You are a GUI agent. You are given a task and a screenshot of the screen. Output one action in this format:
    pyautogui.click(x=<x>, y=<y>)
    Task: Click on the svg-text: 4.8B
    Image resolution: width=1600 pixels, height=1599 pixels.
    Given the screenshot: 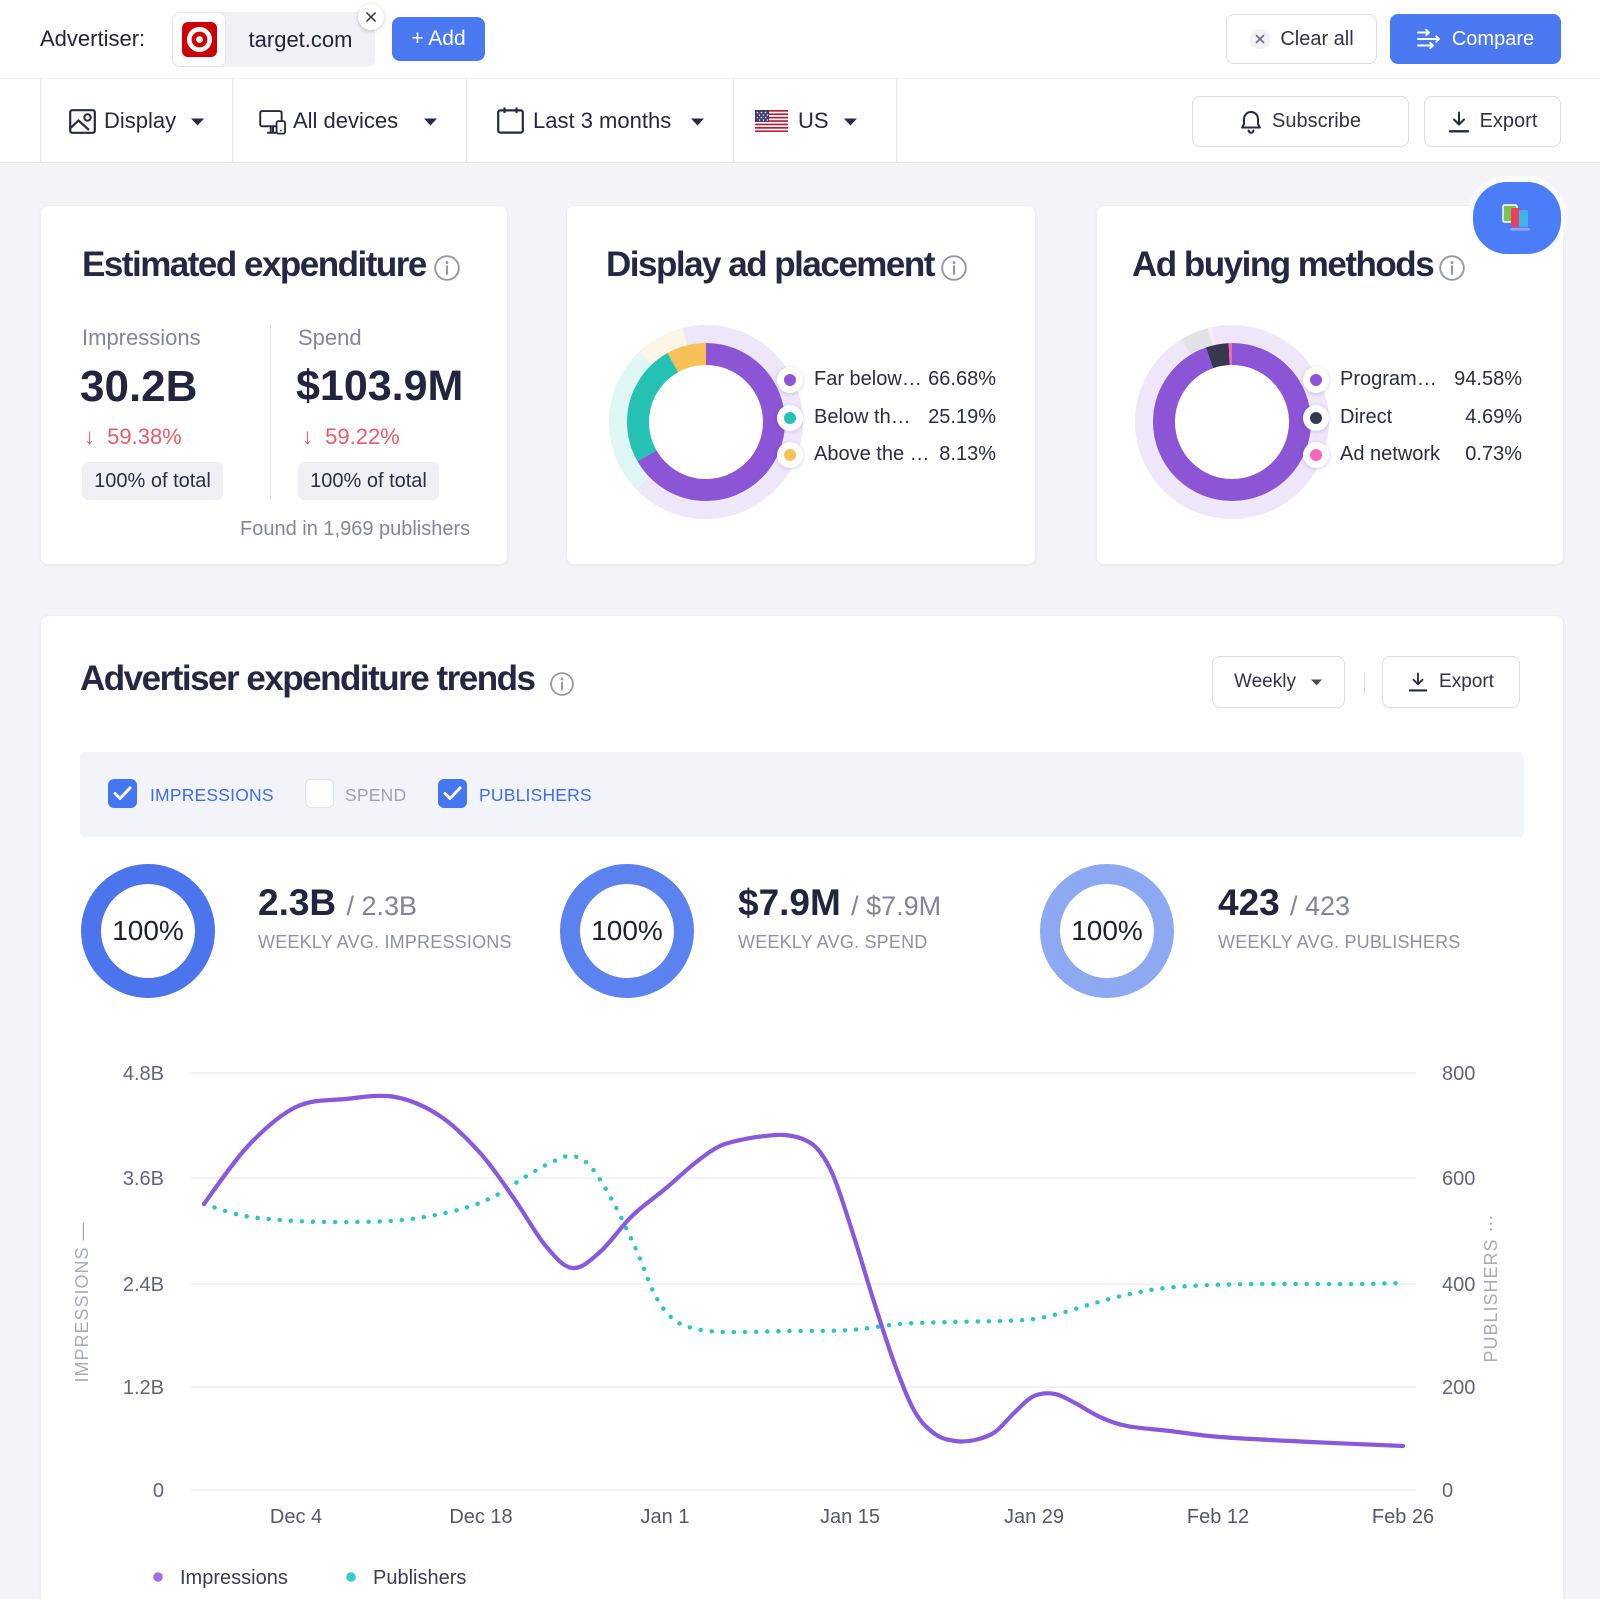 What is the action you would take?
    pyautogui.click(x=143, y=1074)
    